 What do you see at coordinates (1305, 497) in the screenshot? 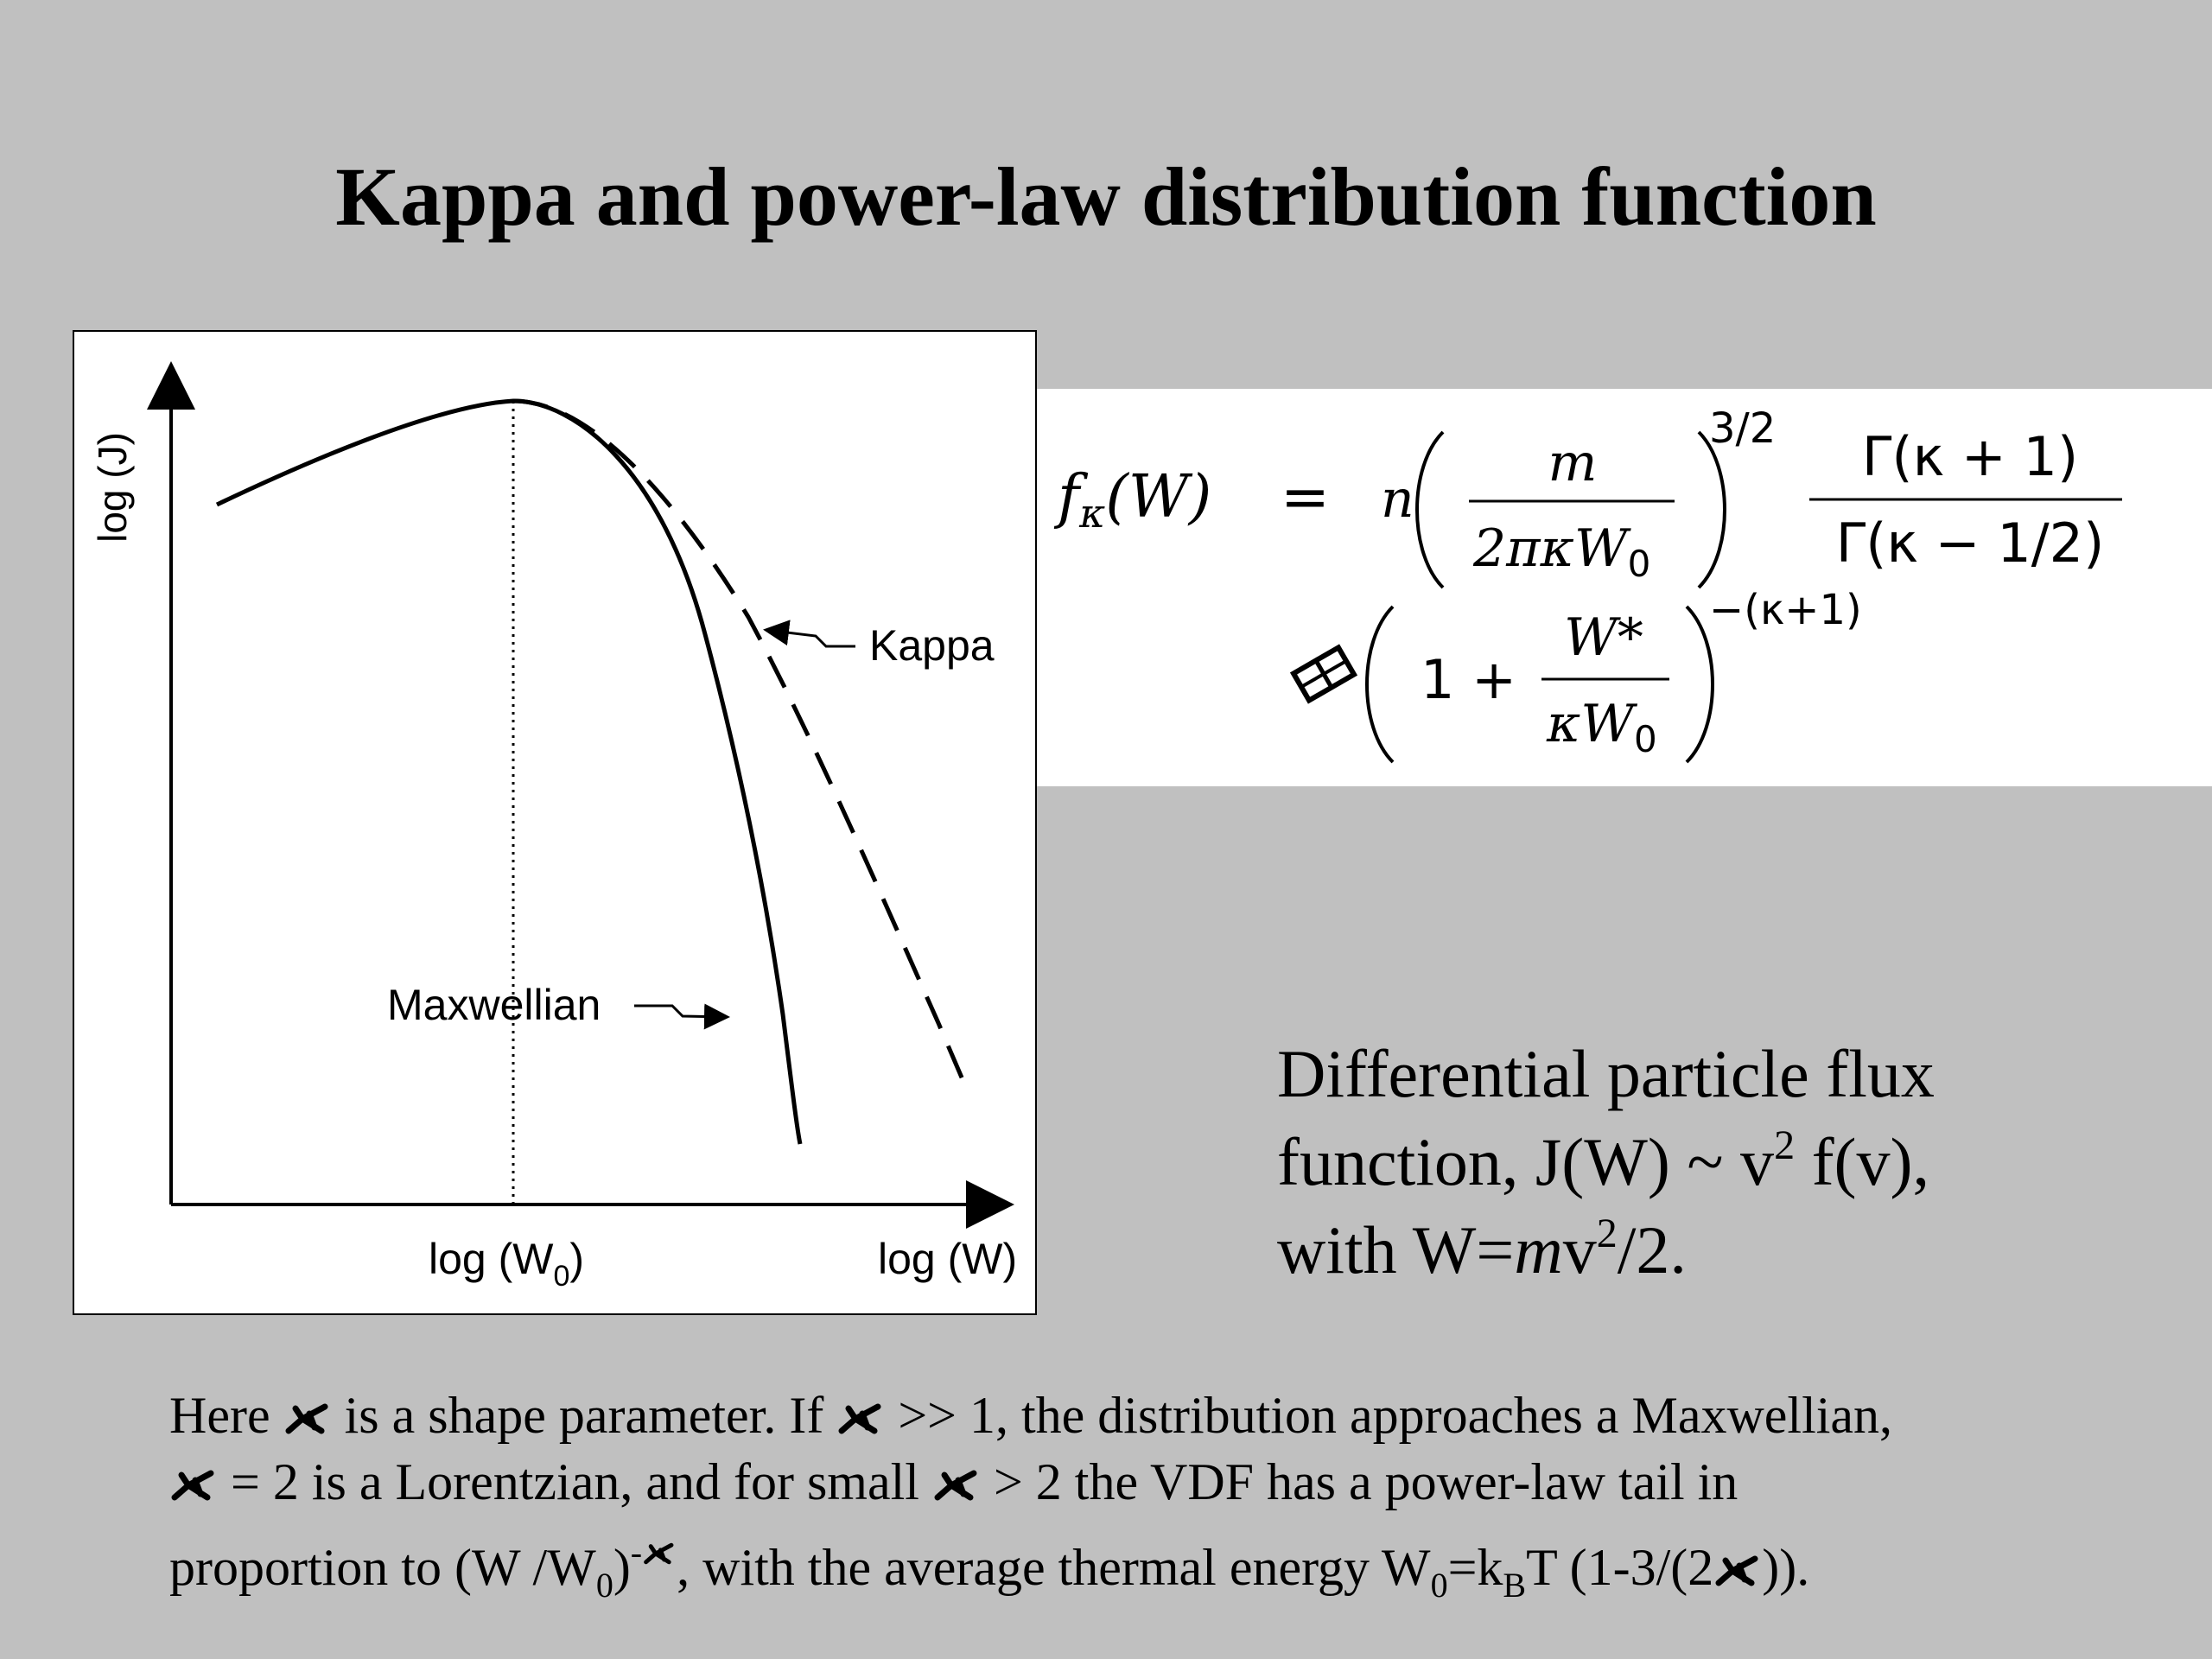
I see `formula-equals: =` at bounding box center [1305, 497].